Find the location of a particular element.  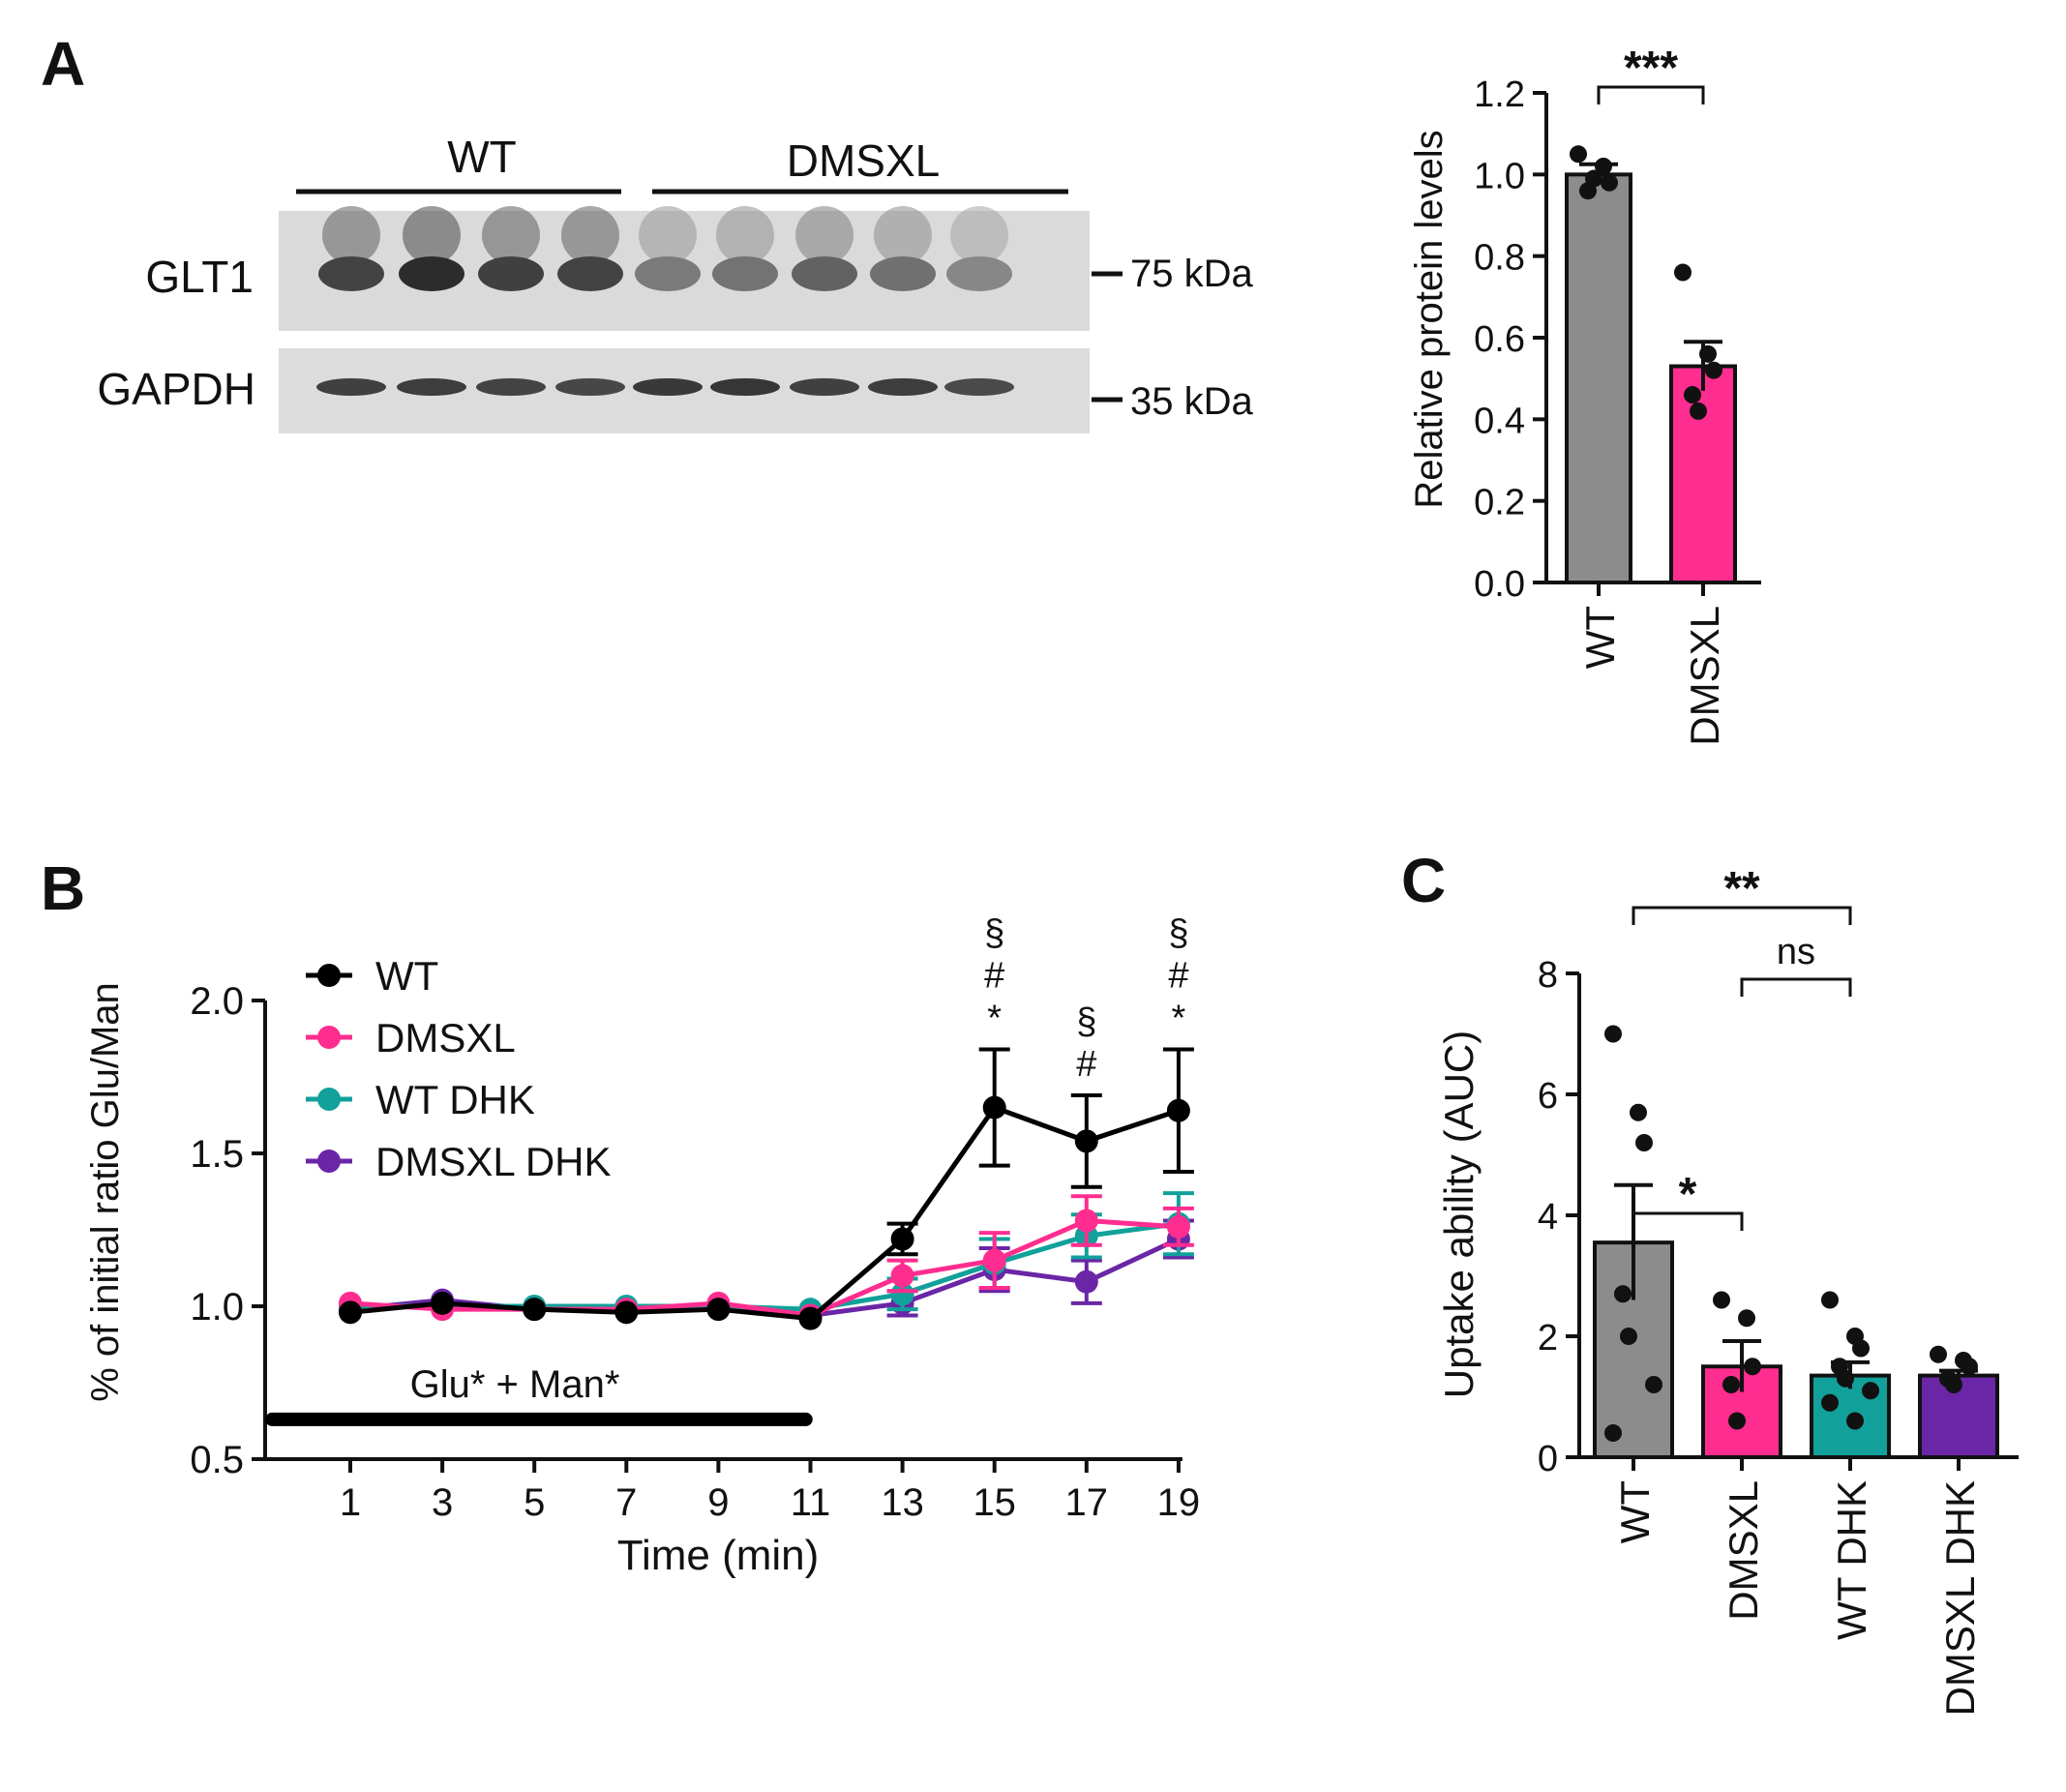

chart-c-category-label-wt: WT is located at coordinates (1635, 1511).